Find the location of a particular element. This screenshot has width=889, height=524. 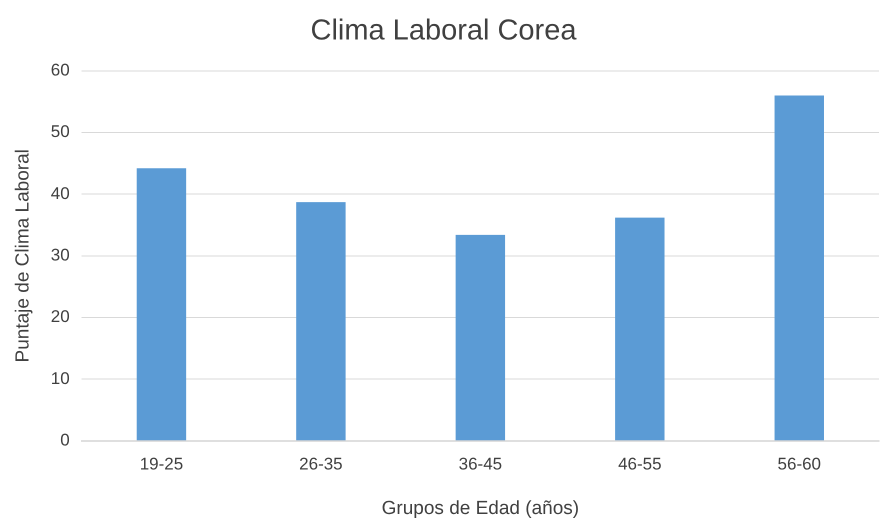

x-tick-label: 56-60 is located at coordinates (800, 464).